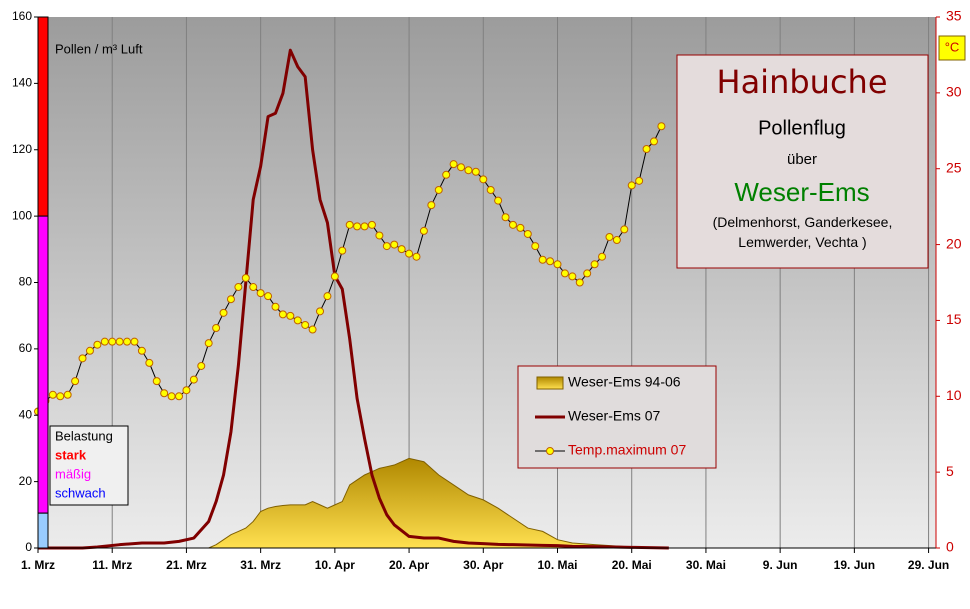 The width and height of the screenshot is (970, 609). What do you see at coordinates (954, 319) in the screenshot?
I see `y2-tick-label: 15` at bounding box center [954, 319].